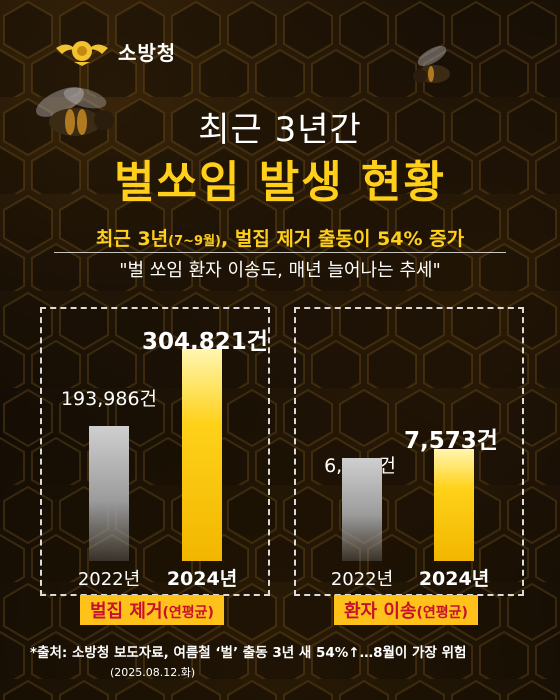 This screenshot has height=700, width=560. What do you see at coordinates (153, 672) in the screenshot?
I see `source-date: (2025.08.12.화)` at bounding box center [153, 672].